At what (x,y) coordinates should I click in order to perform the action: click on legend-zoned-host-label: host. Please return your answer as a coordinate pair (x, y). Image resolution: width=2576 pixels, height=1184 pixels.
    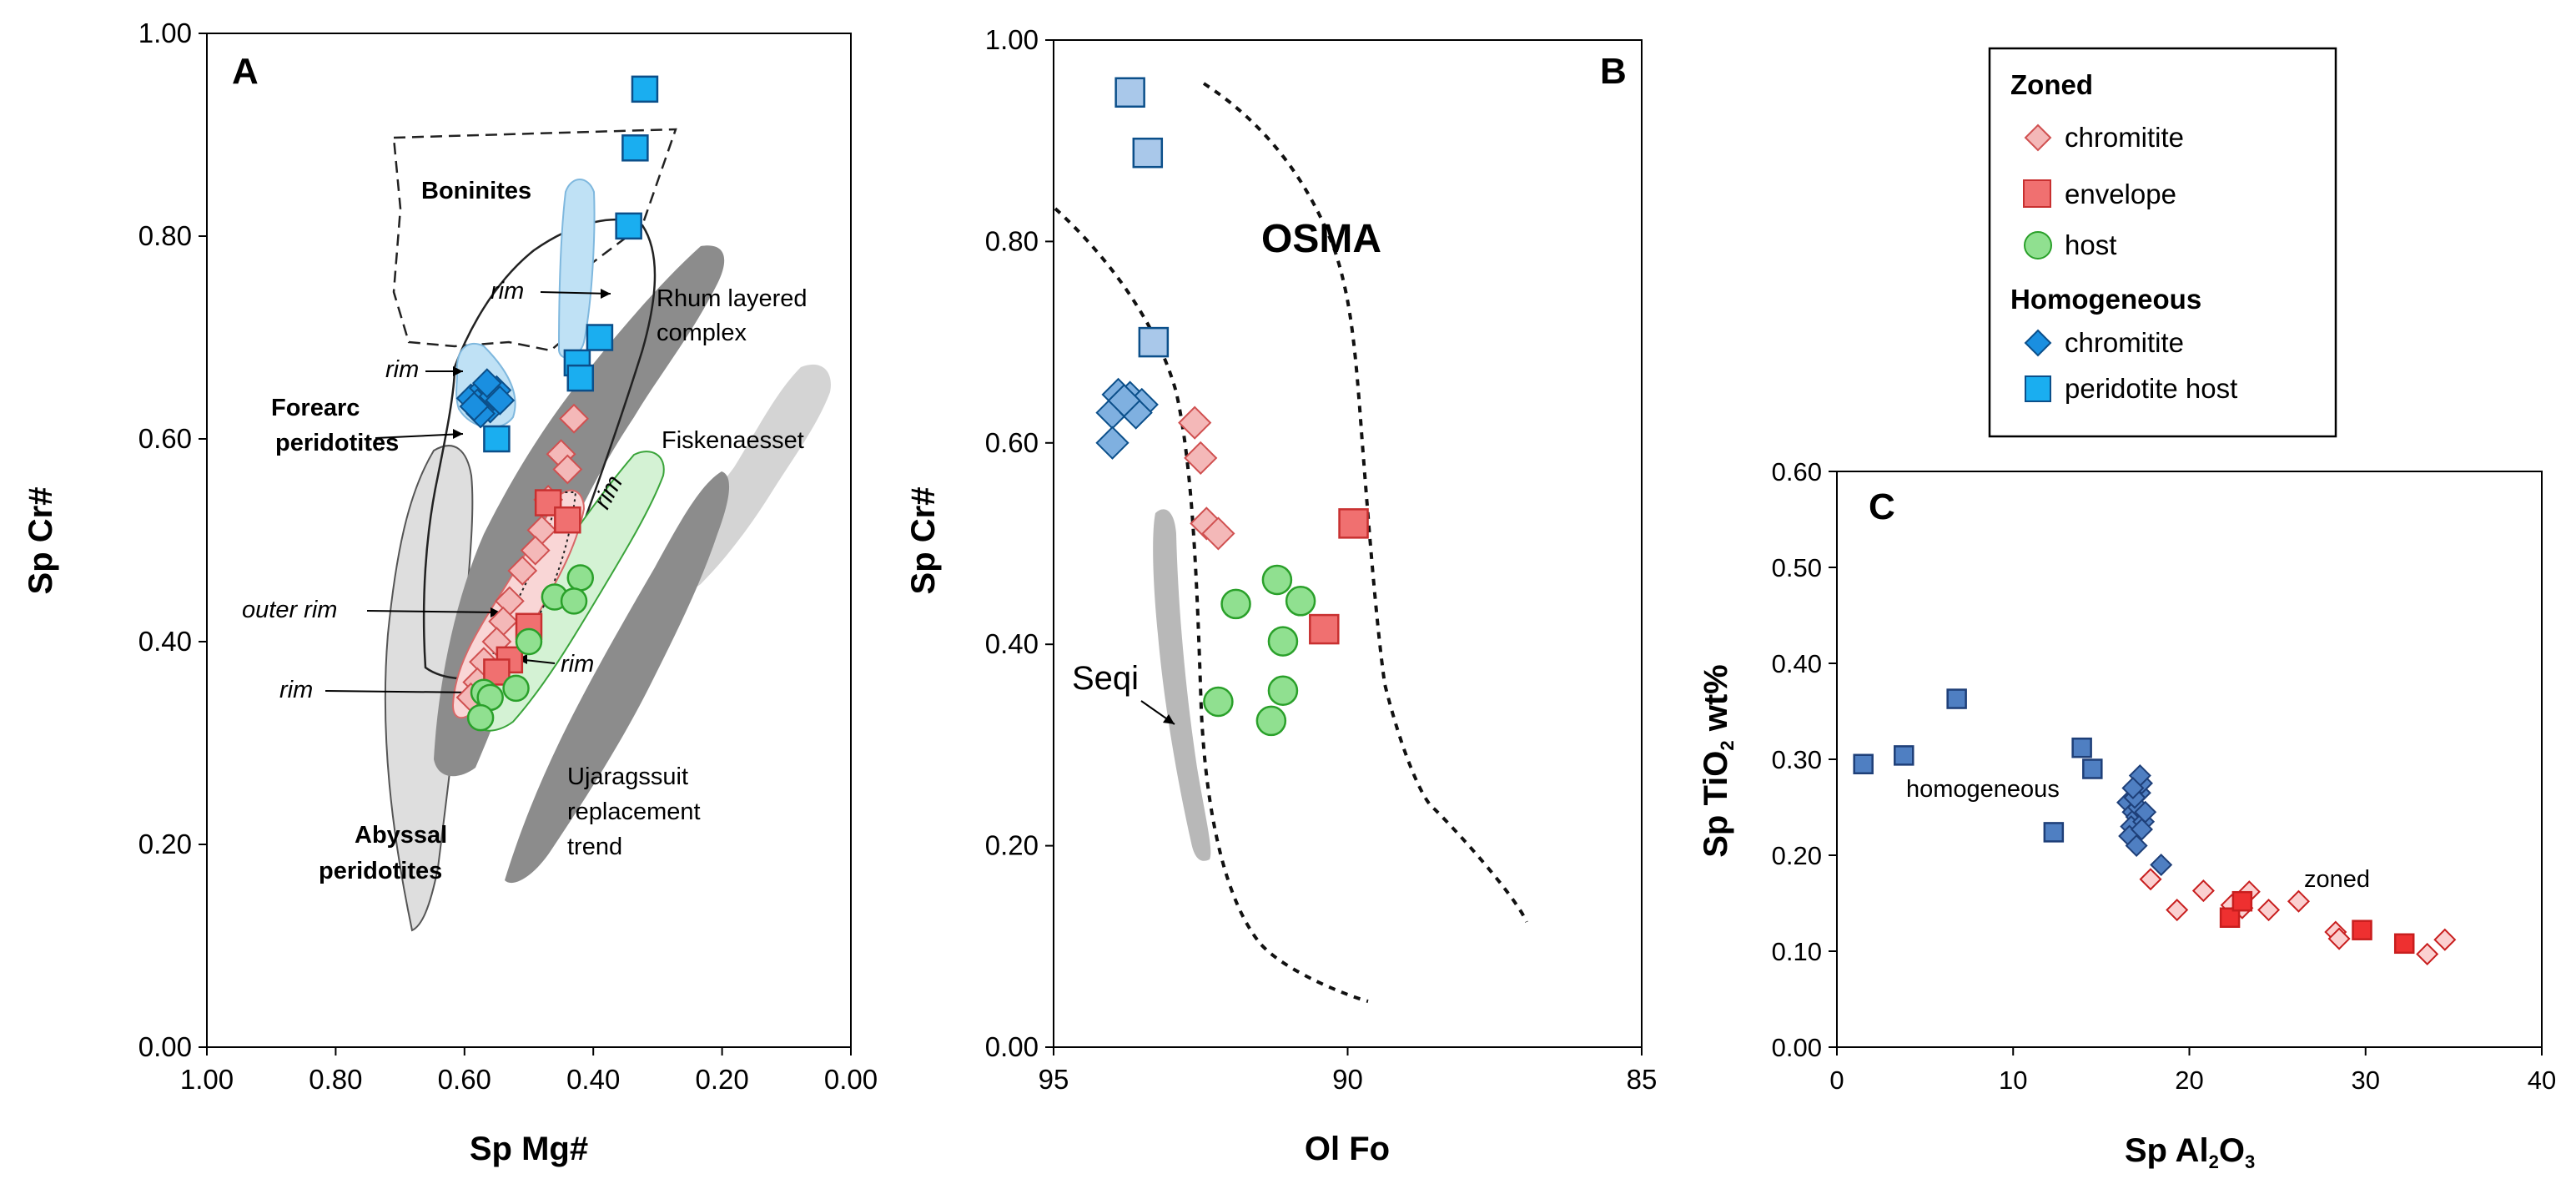
    Looking at the image, I should click on (2090, 245).